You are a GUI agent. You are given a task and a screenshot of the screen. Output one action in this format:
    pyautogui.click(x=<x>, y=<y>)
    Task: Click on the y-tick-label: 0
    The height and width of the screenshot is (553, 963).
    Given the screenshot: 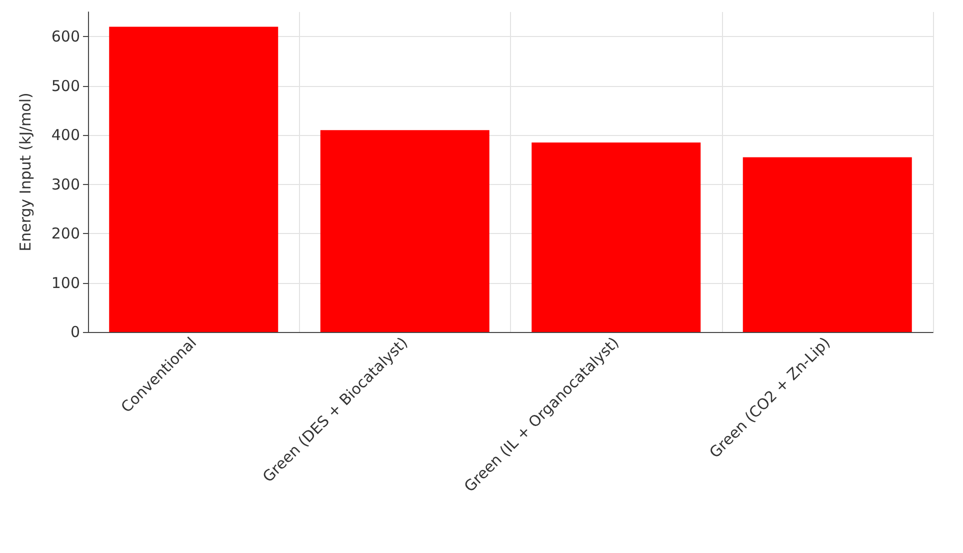 What is the action you would take?
    pyautogui.click(x=75, y=332)
    